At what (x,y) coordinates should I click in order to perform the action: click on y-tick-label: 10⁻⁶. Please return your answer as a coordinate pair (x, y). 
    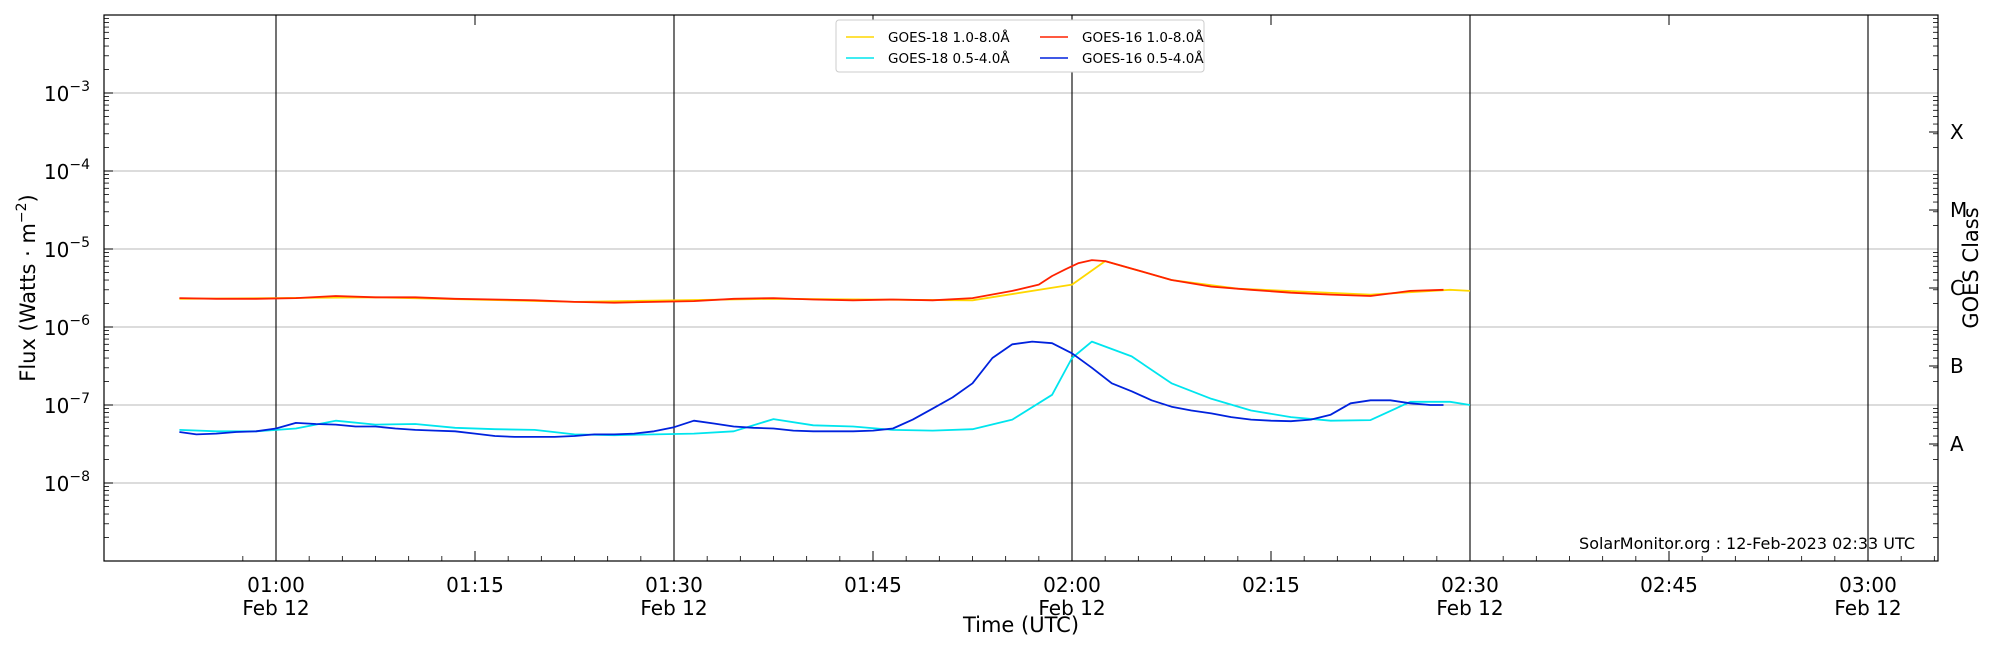
    Looking at the image, I should click on (67, 326).